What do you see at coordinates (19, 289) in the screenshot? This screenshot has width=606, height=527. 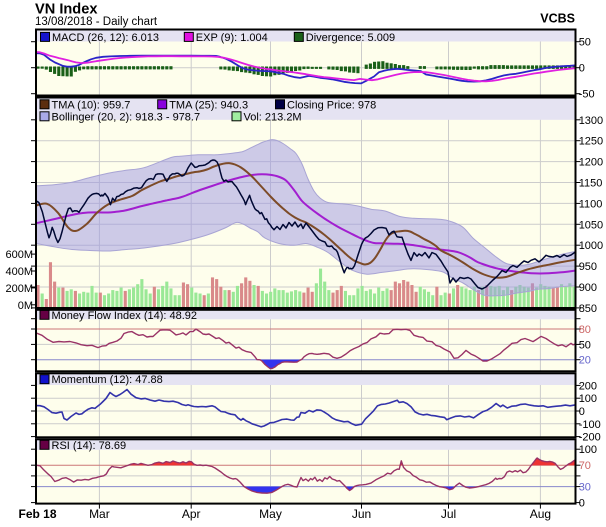 I see `svg-text: 200M` at bounding box center [19, 289].